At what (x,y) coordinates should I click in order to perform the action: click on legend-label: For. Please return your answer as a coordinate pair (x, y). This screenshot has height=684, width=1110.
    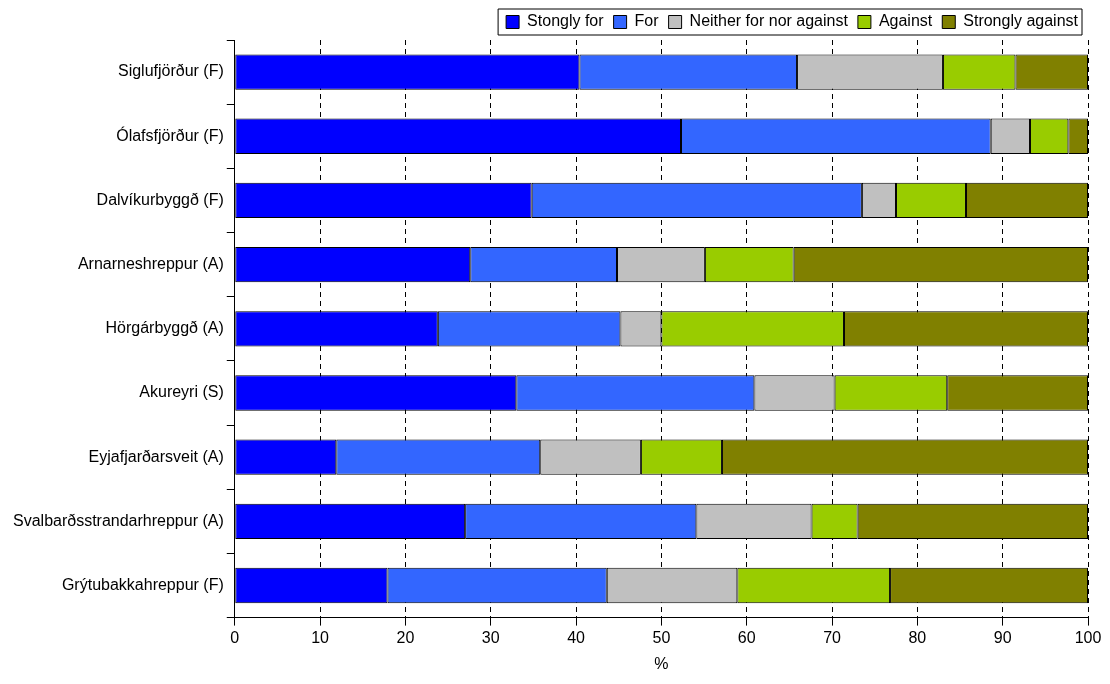
    Looking at the image, I should click on (647, 21).